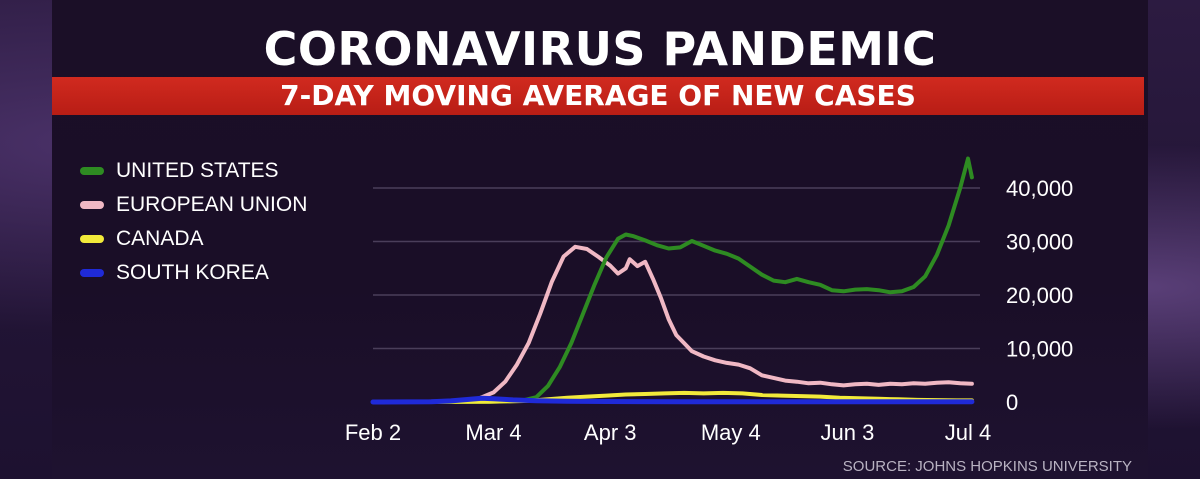 This screenshot has height=479, width=1200. I want to click on source-credit: SOURCE: JOHNS HOPKINS UNIVERSITY, so click(987, 466).